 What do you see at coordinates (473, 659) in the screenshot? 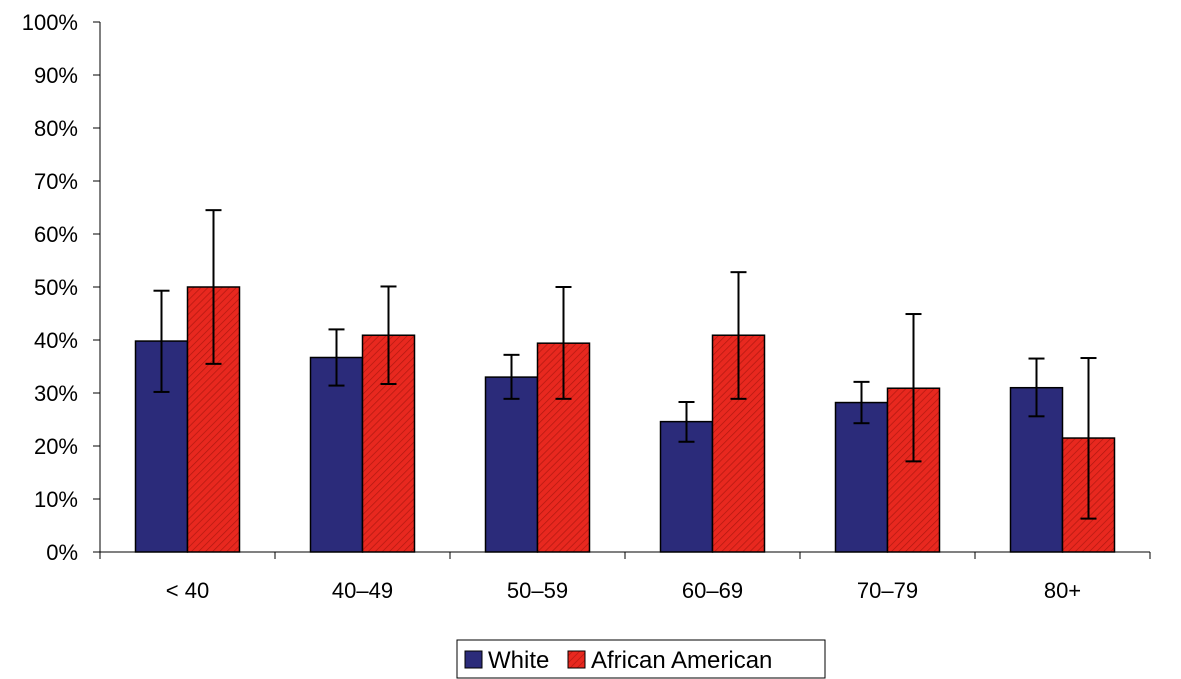
I see `legend-swatch-white` at bounding box center [473, 659].